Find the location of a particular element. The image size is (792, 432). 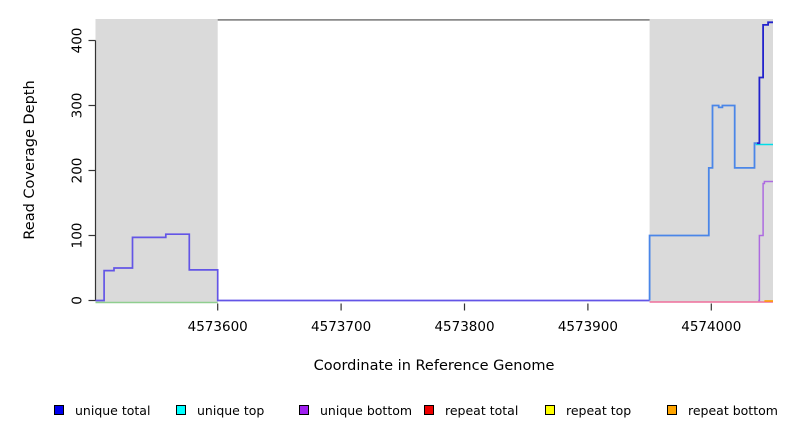

unique-total-right-lightblue-line is located at coordinates (702, 202).